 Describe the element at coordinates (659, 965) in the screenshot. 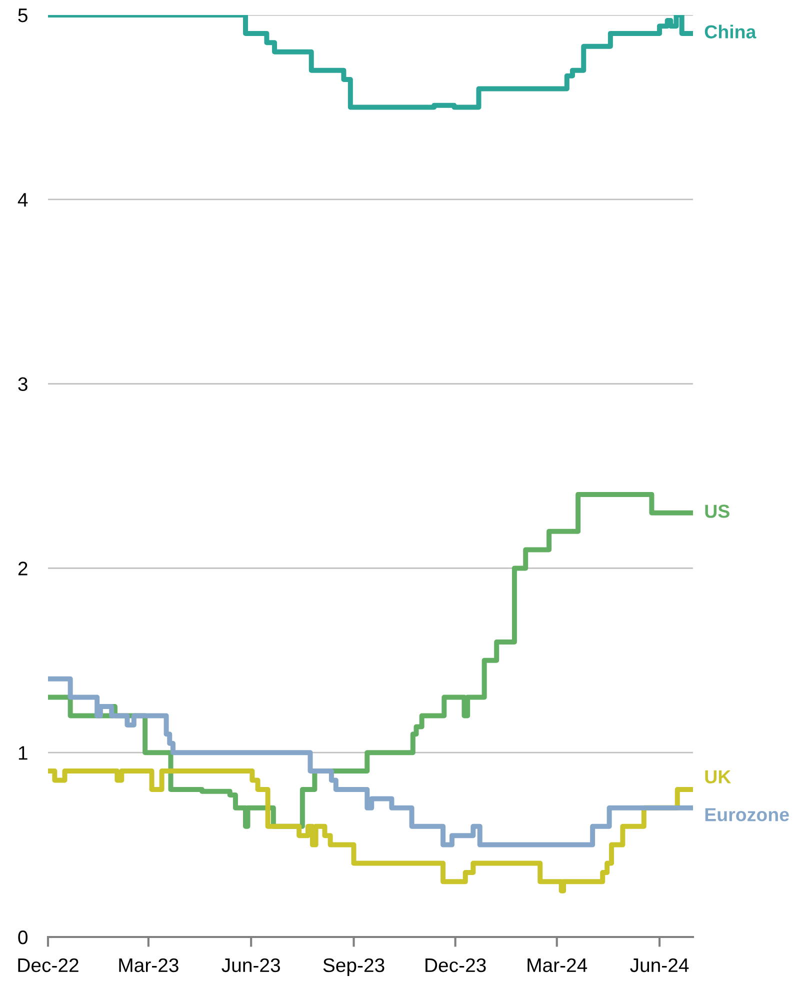

I see `x-tick-label: Jun-24` at that location.